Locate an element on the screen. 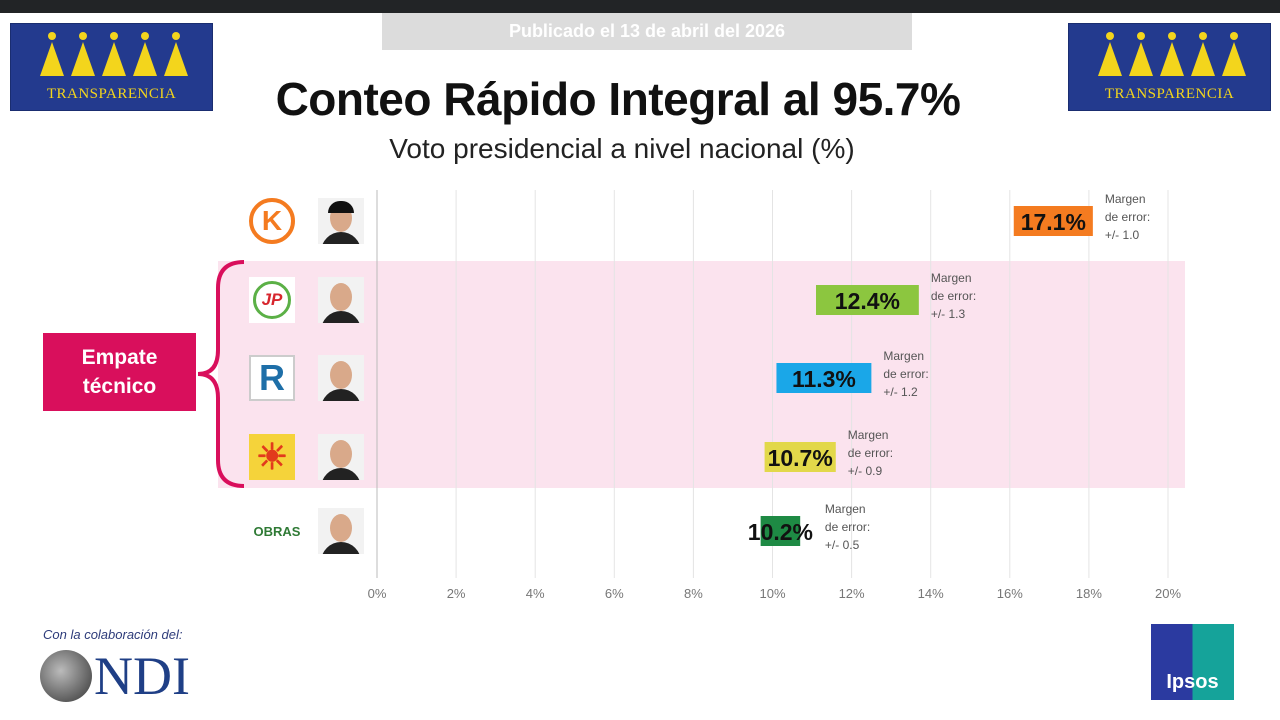 Image resolution: width=1280 pixels, height=720 pixels. party-logo-obras: OBRAS is located at coordinates (277, 531).